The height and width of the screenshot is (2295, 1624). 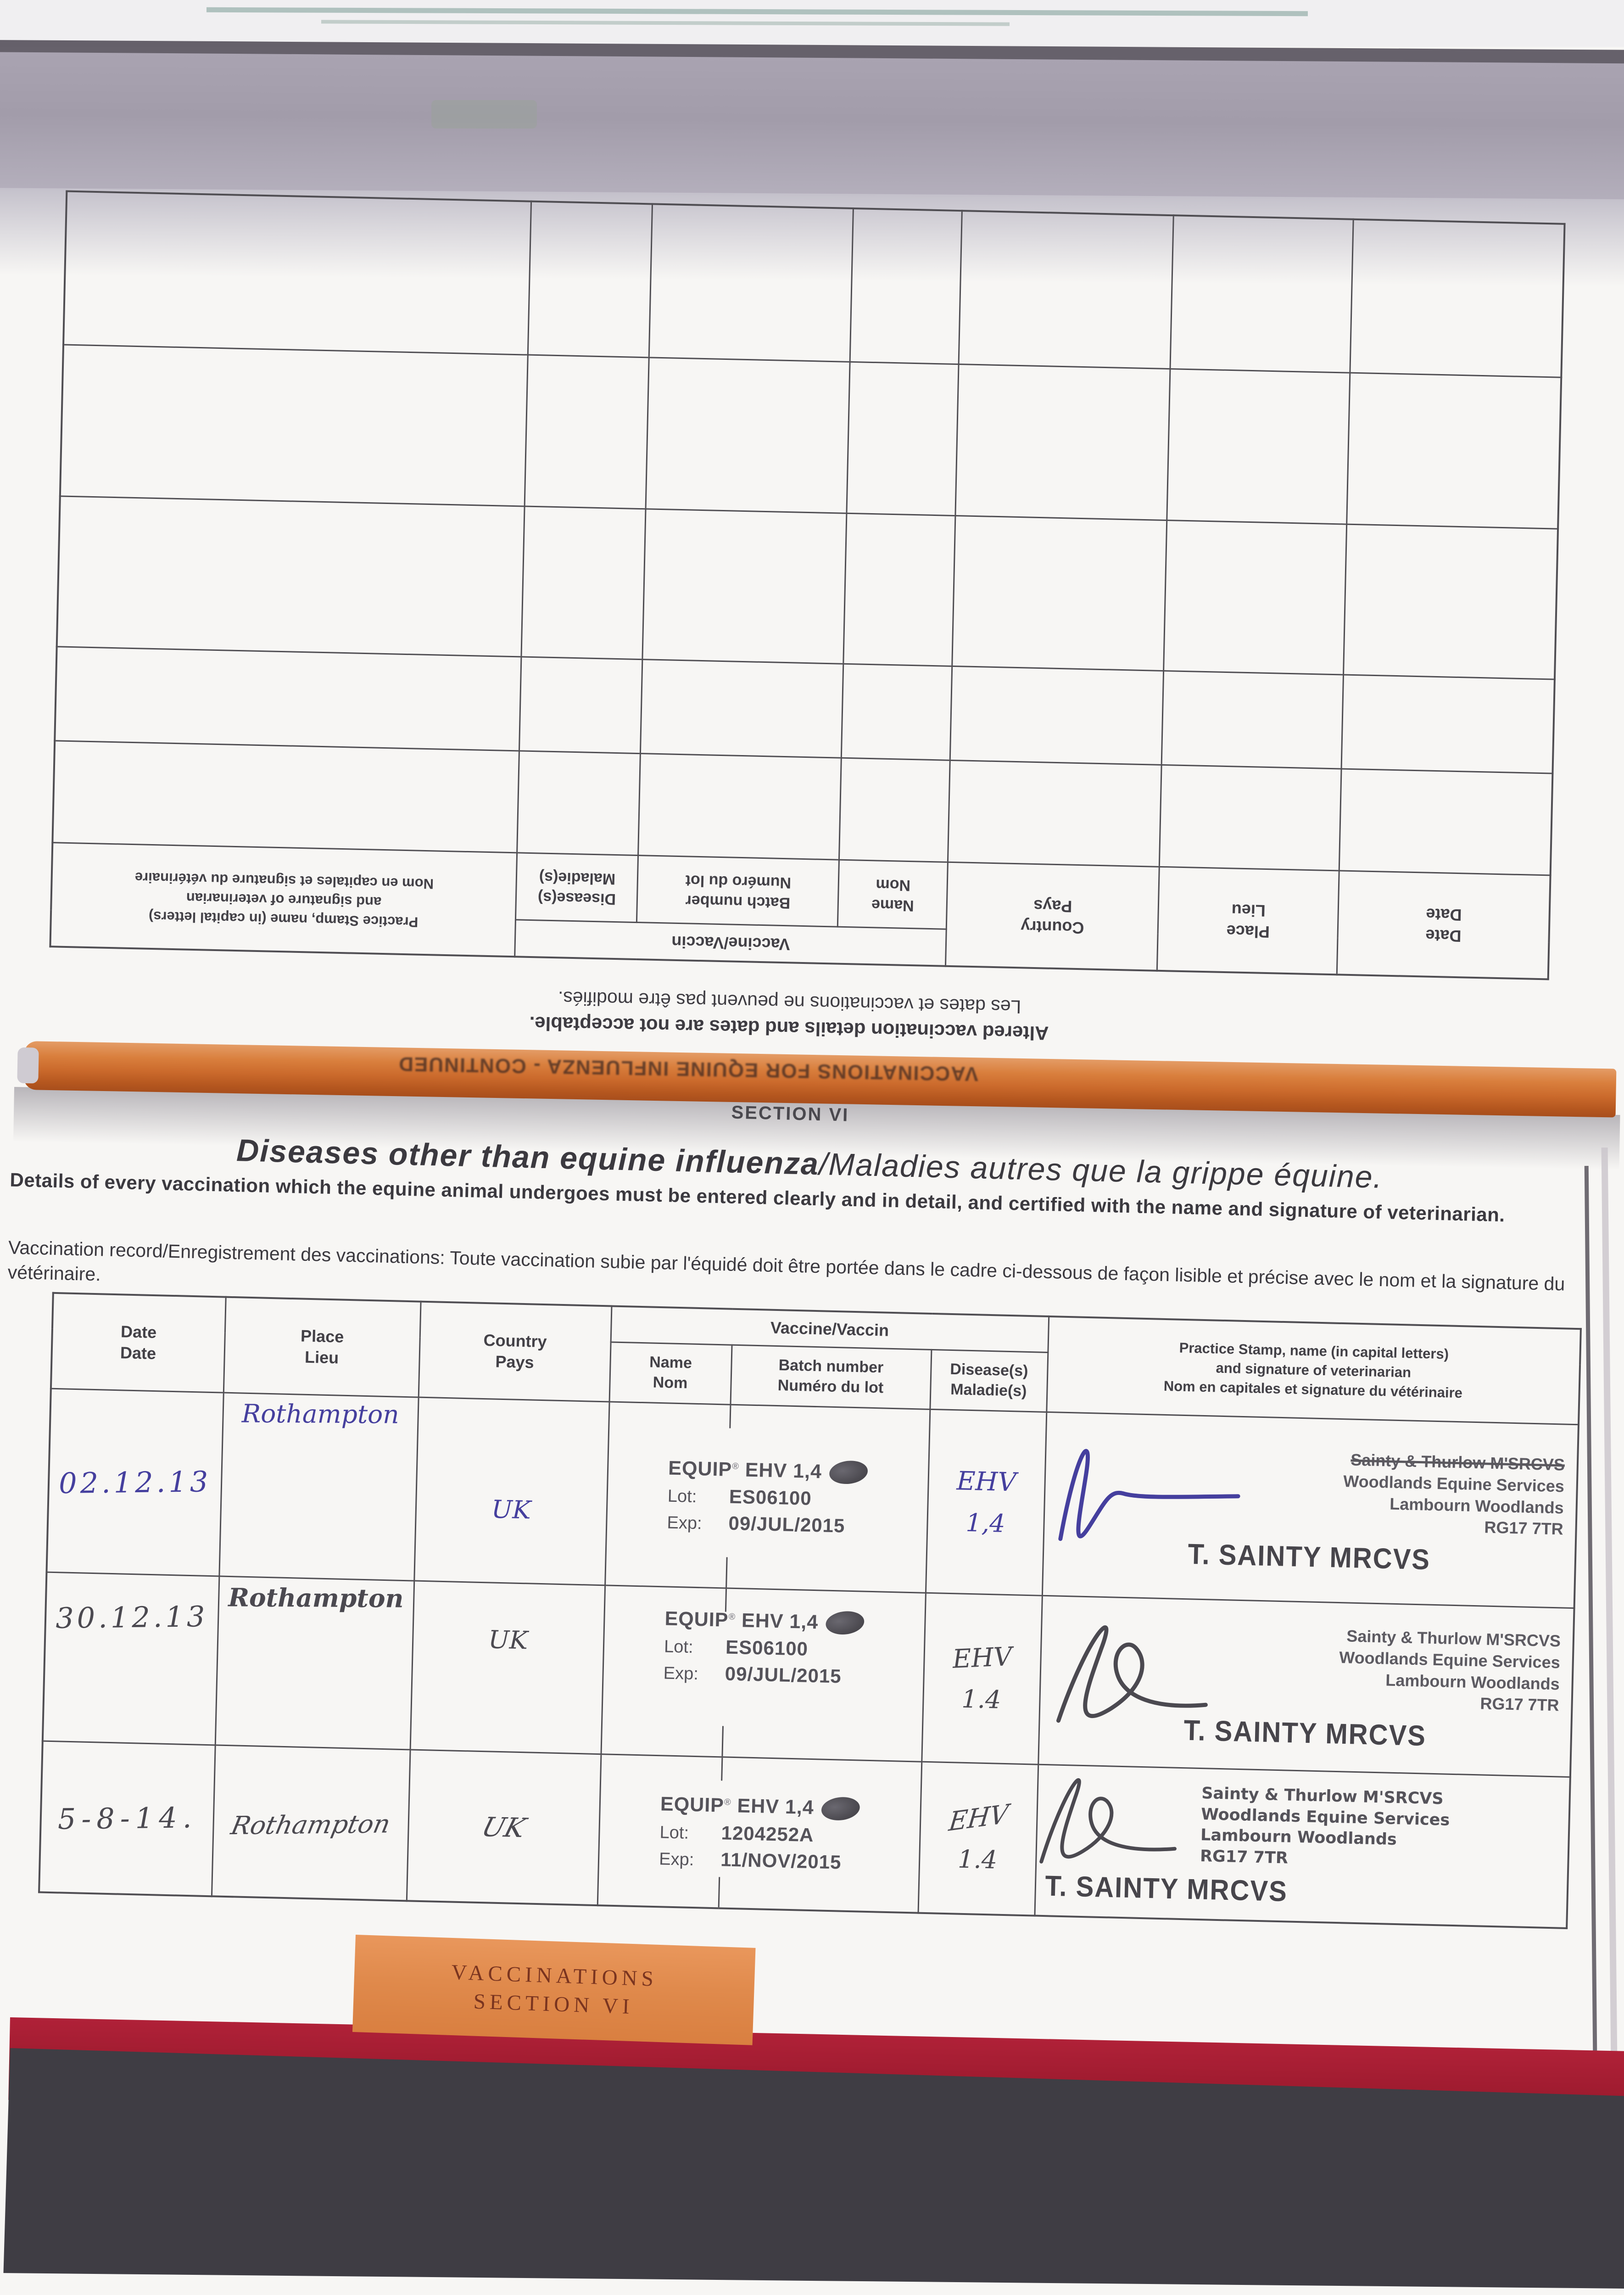 What do you see at coordinates (737, 891) in the screenshot?
I see `flipped-header-batch: Batch number Numéro du lot` at bounding box center [737, 891].